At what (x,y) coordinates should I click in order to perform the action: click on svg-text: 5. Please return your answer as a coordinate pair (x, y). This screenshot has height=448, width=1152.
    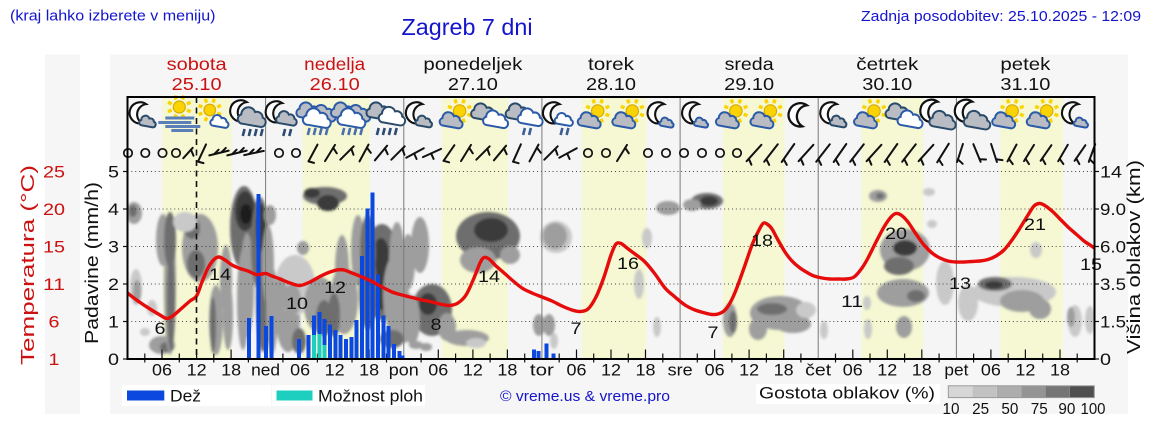
    Looking at the image, I should click on (113, 172).